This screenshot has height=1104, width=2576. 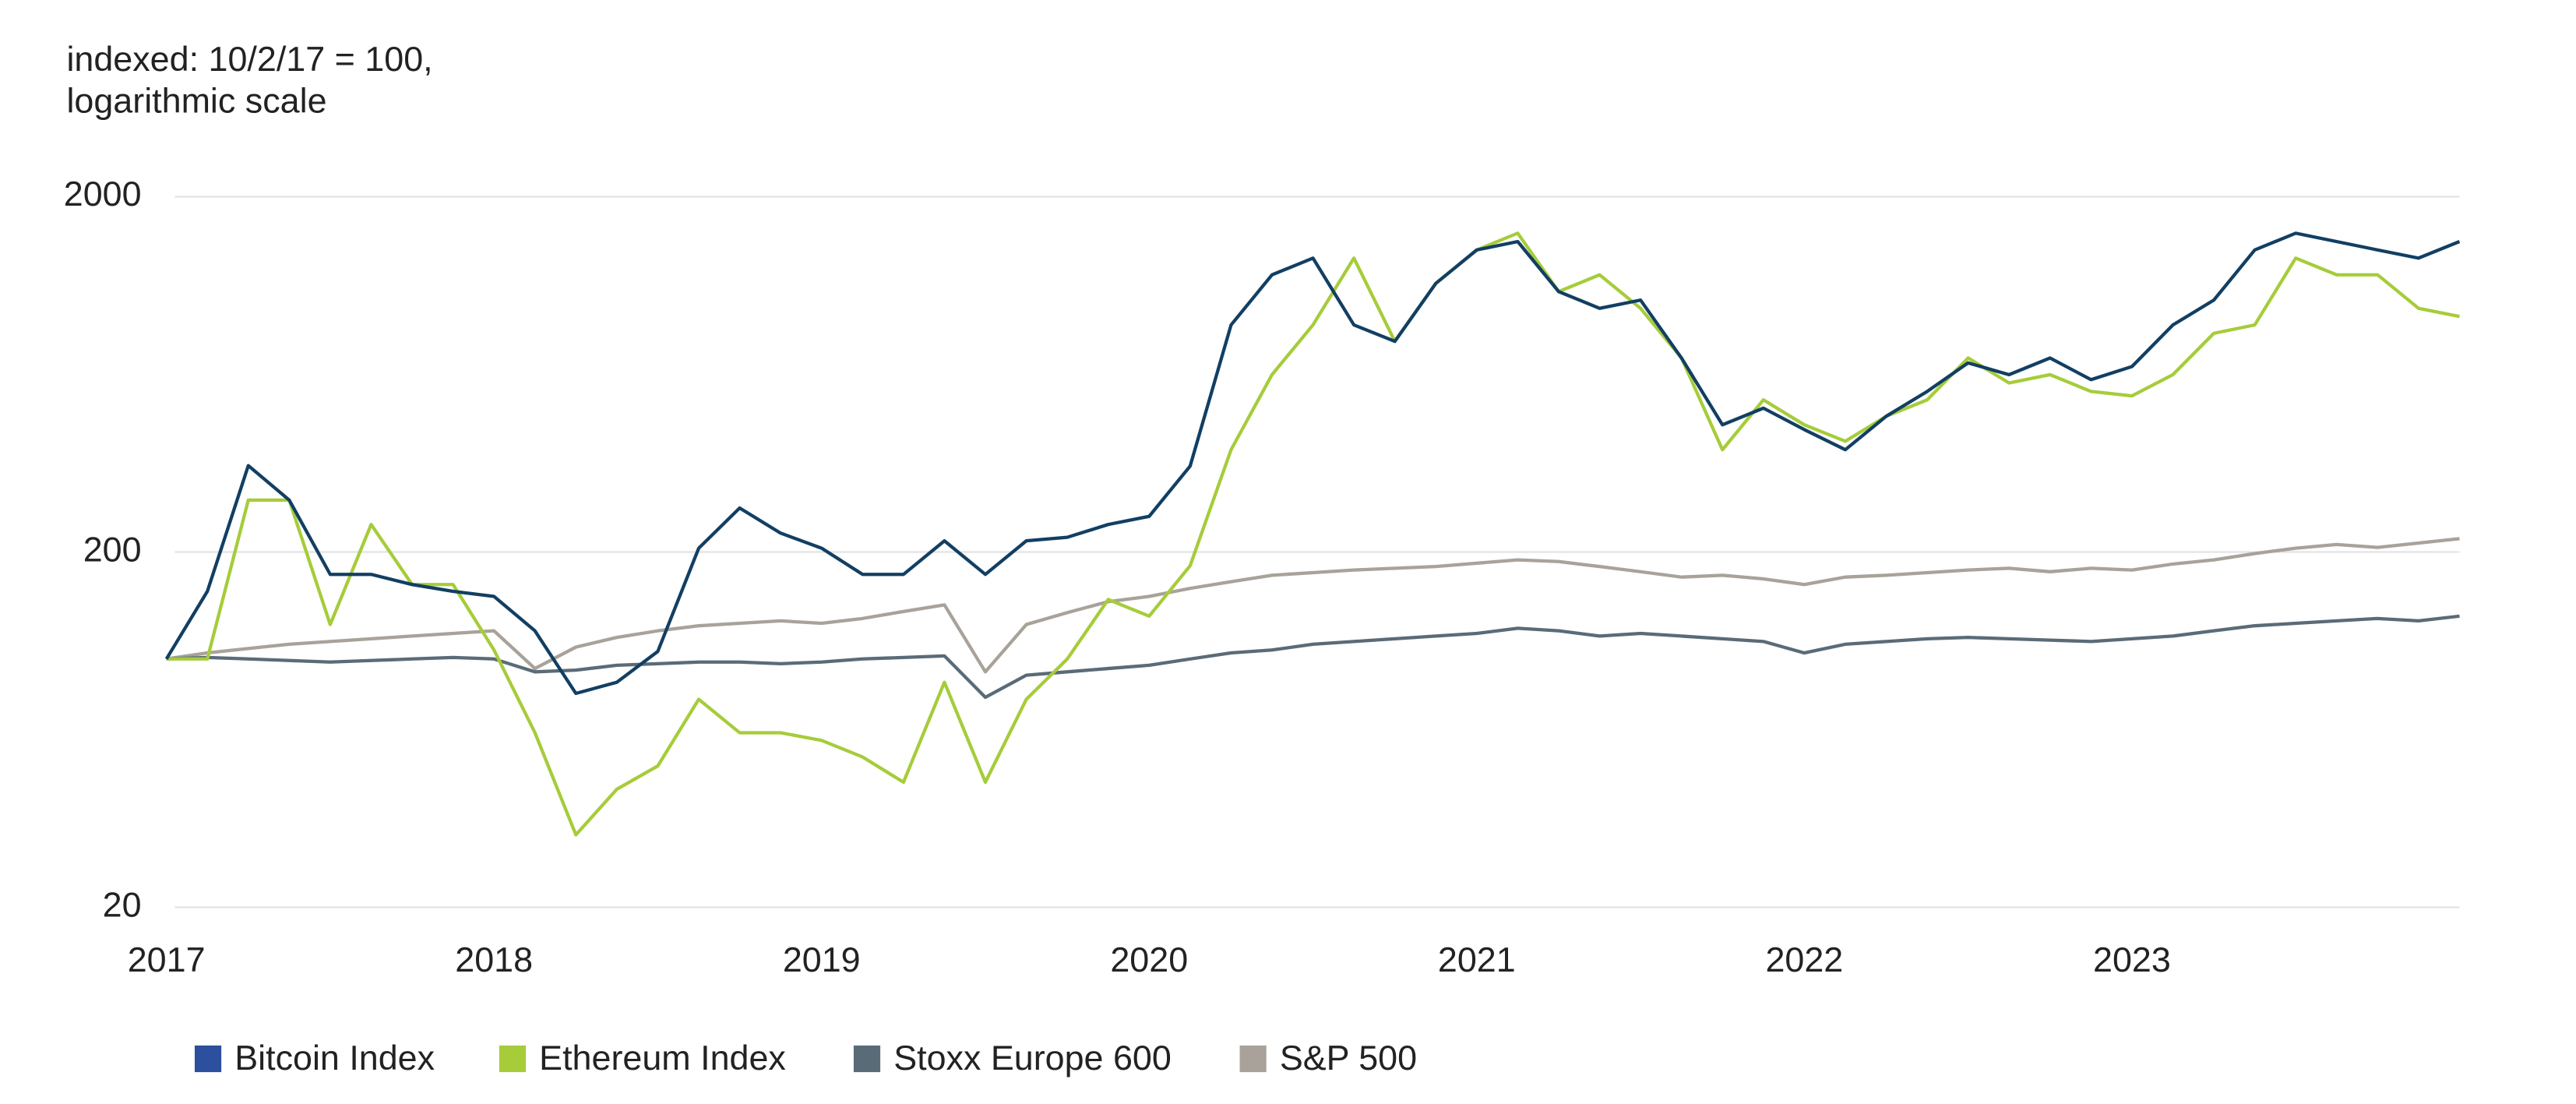 I want to click on legend-label: Bitcoin Index, so click(x=334, y=1058).